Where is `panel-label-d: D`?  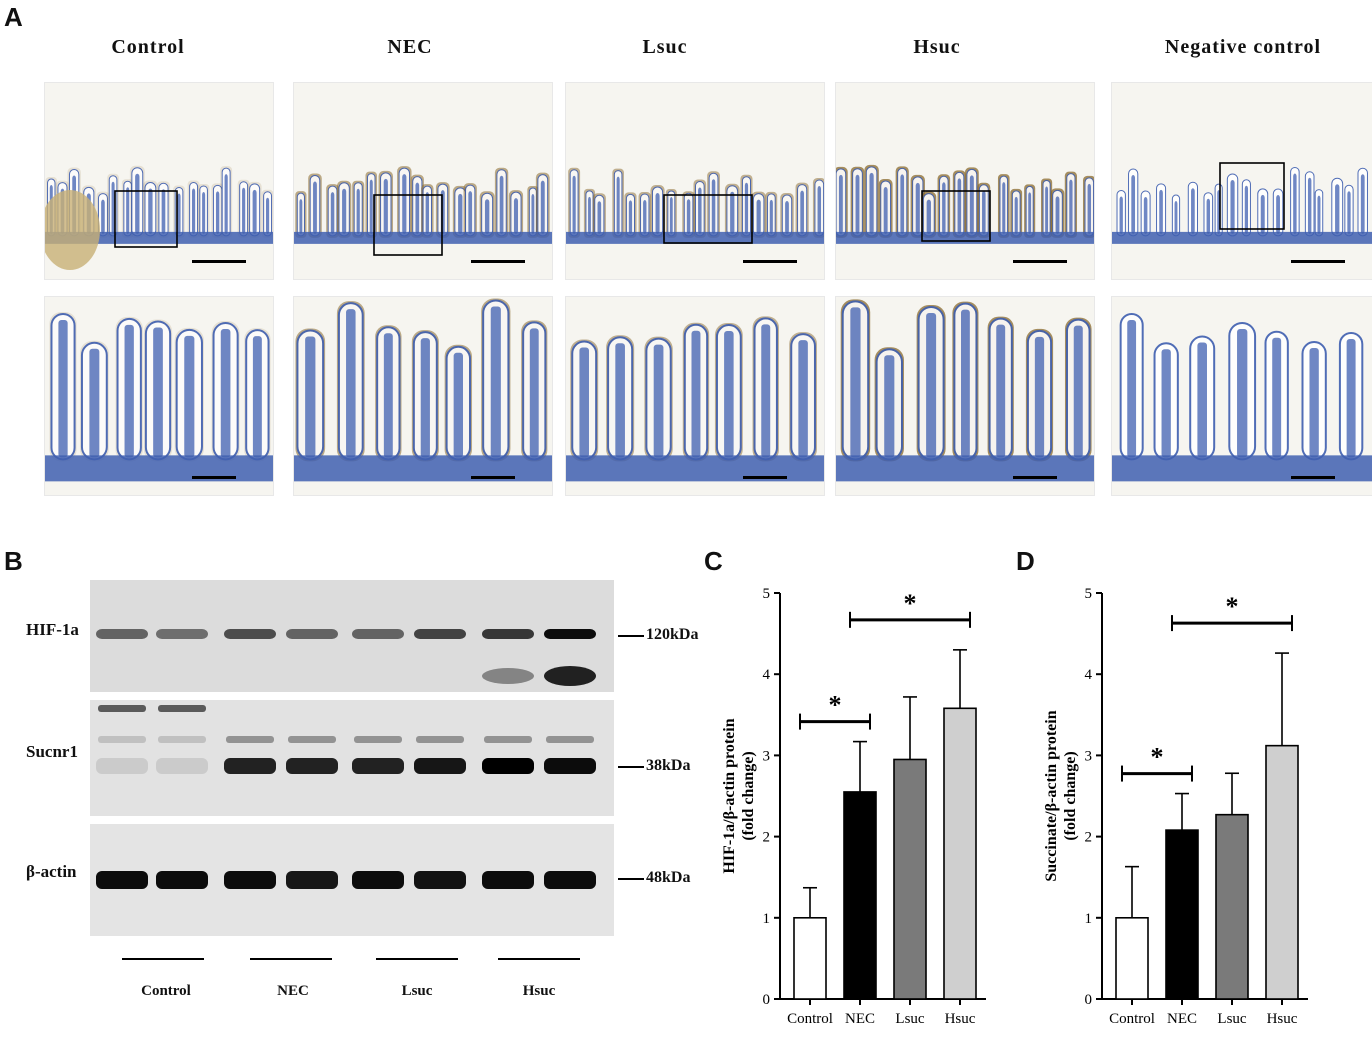
panel-label-d: D is located at coordinates (1025, 561).